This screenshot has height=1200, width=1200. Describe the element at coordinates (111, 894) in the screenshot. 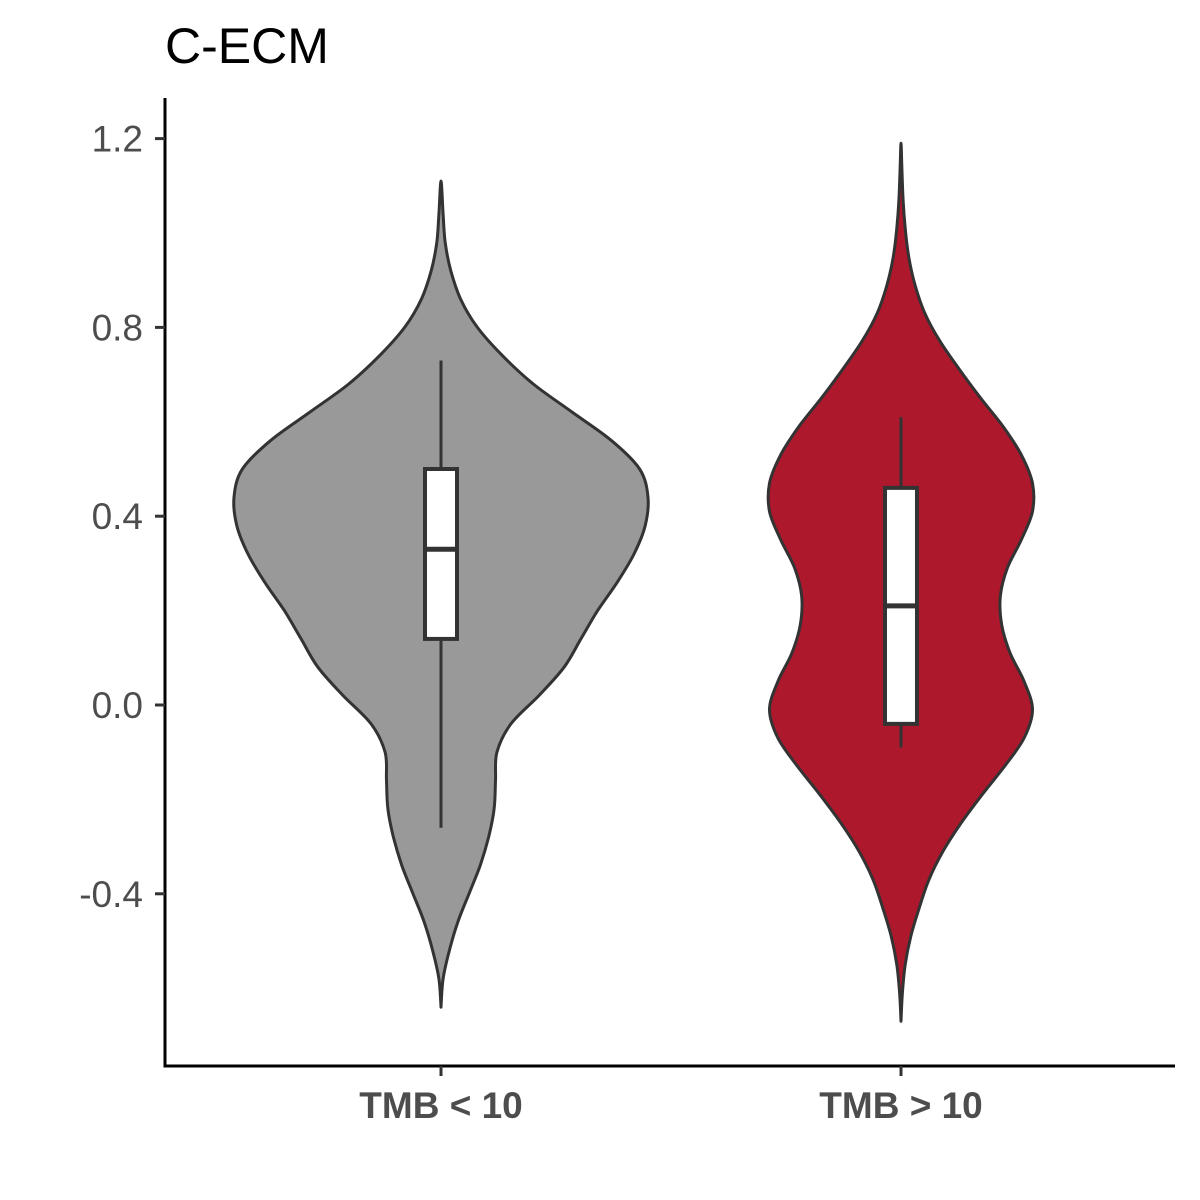

I see `y-tick-label: -0.4` at that location.